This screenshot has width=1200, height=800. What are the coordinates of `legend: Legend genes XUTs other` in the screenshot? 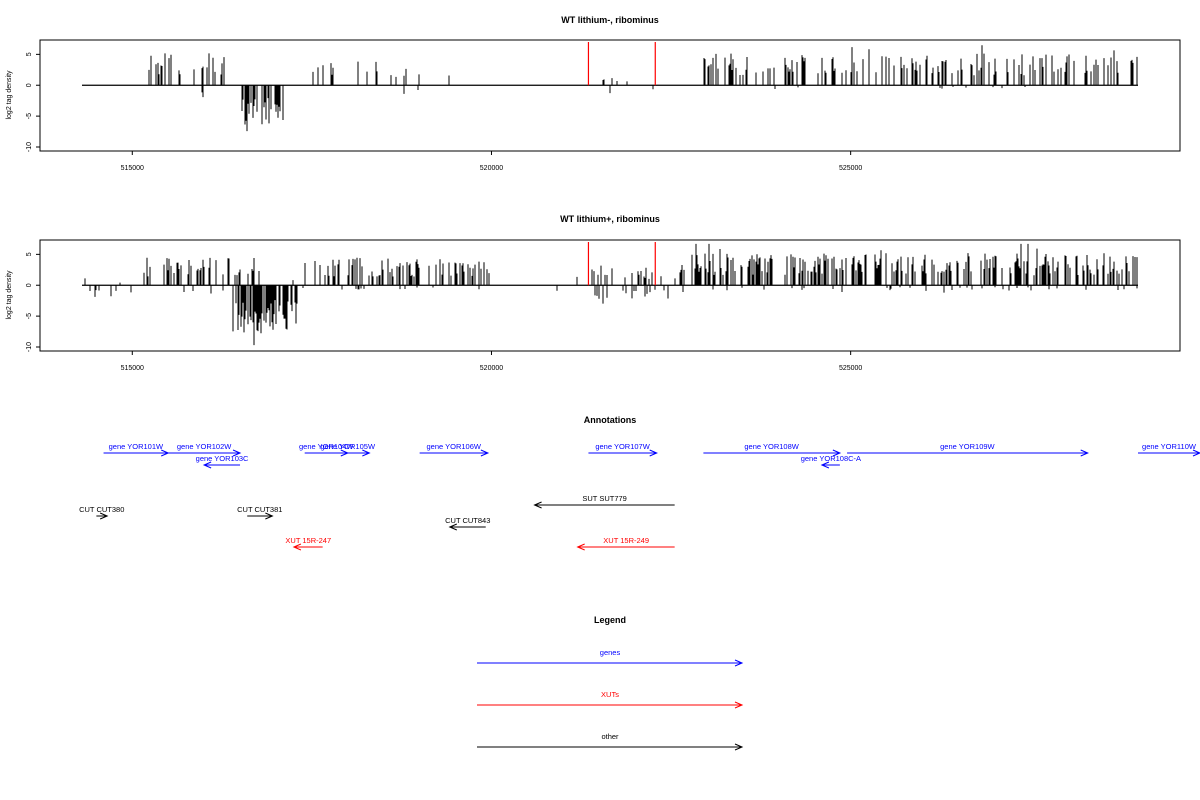 It's located at (610, 683).